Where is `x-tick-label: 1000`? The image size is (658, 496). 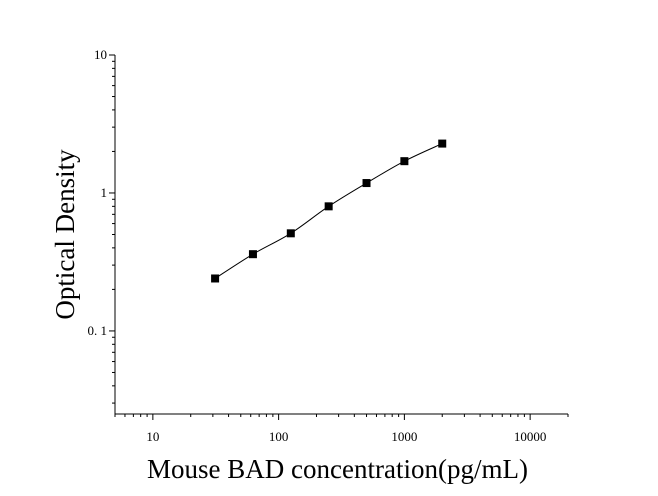 x-tick-label: 1000 is located at coordinates (404, 436).